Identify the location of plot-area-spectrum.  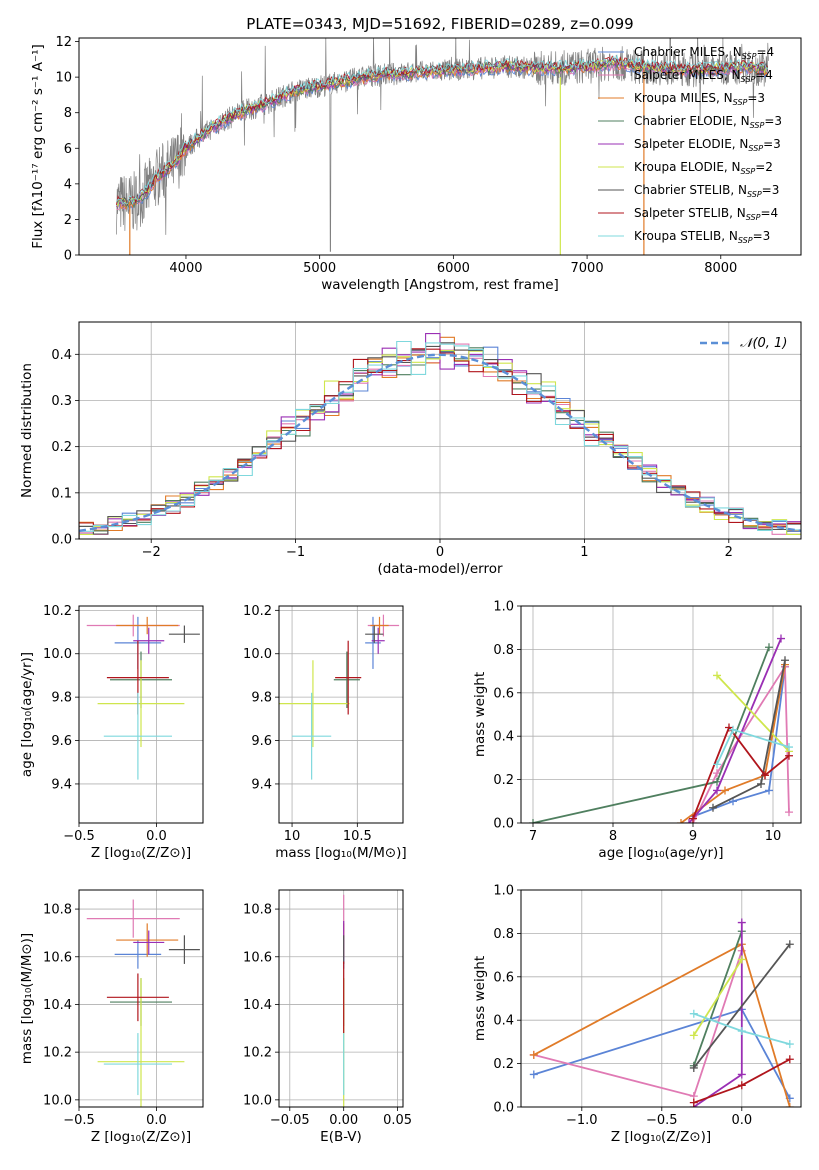
(442, 146).